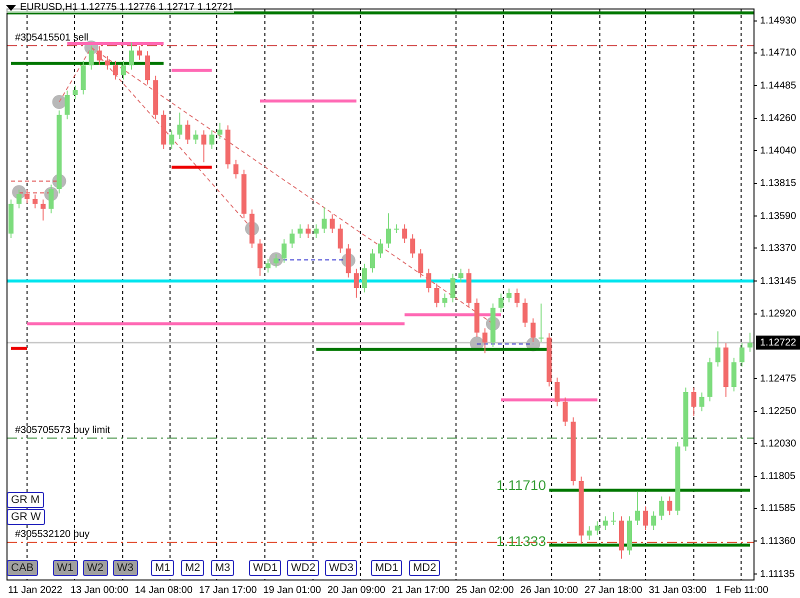  I want to click on y-tick-label: 1.11360, so click(778, 541).